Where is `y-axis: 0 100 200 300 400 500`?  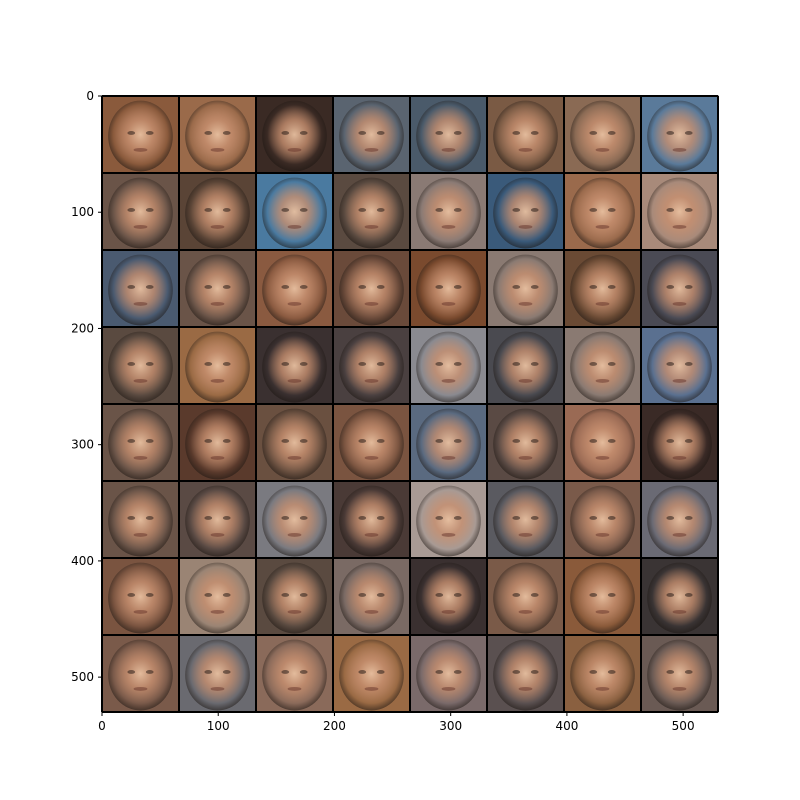 y-axis: 0 100 200 300 400 500 is located at coordinates (86, 386).